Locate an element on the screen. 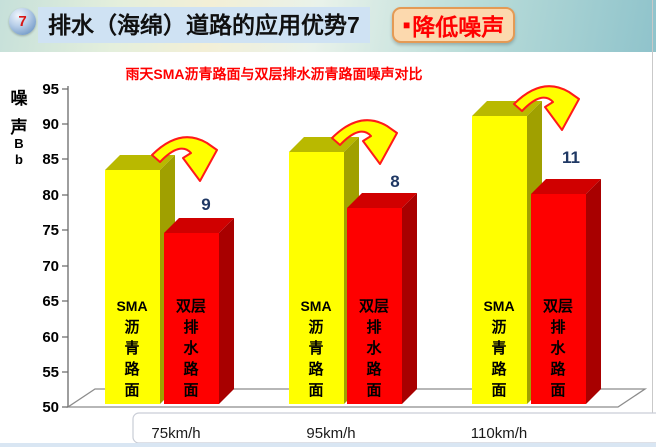 This screenshot has height=447, width=656. bar-group-110kmh: SMA 沥 青 路 面 双层 排 水 路 面 11 is located at coordinates (536, 244).